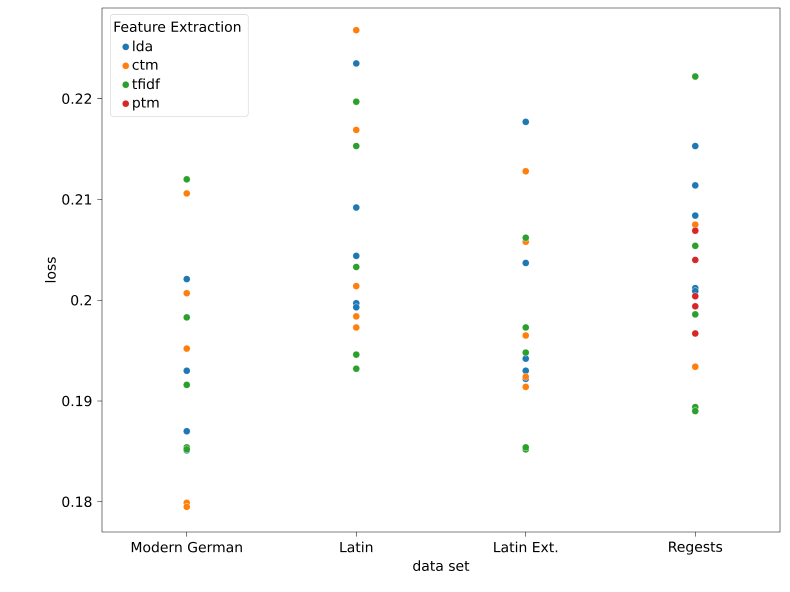 This screenshot has width=790, height=592. Describe the element at coordinates (356, 547) in the screenshot. I see `x-tick-label: Latin` at that location.